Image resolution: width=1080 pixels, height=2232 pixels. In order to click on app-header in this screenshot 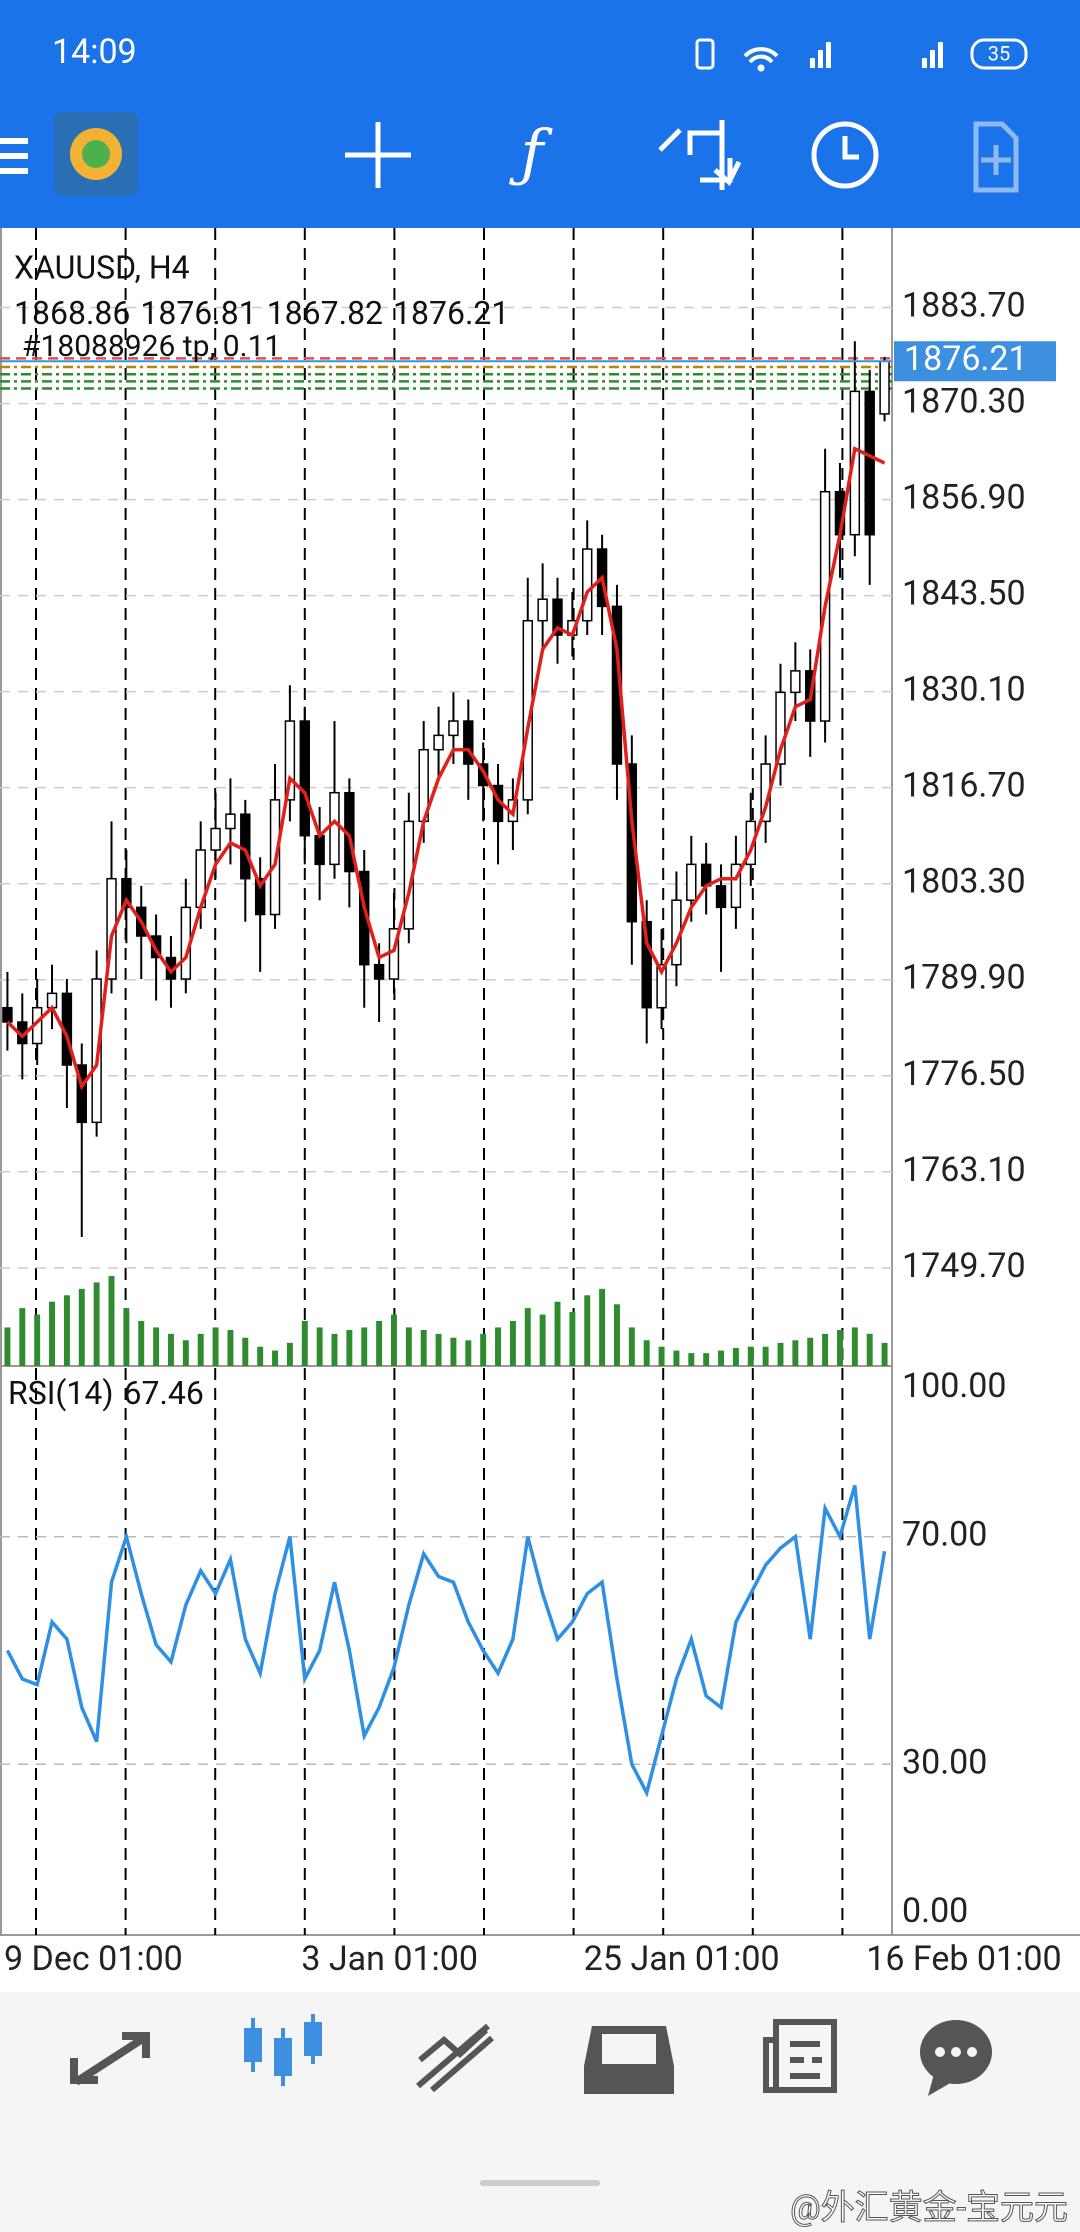, I will do `click(540, 114)`.